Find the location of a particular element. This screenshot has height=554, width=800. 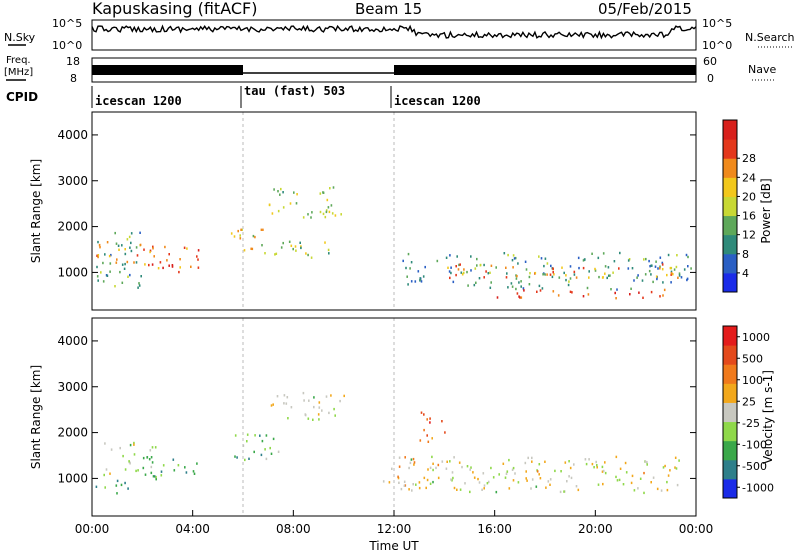

colorbar-tick-label-2: 12 is located at coordinates (749, 235).